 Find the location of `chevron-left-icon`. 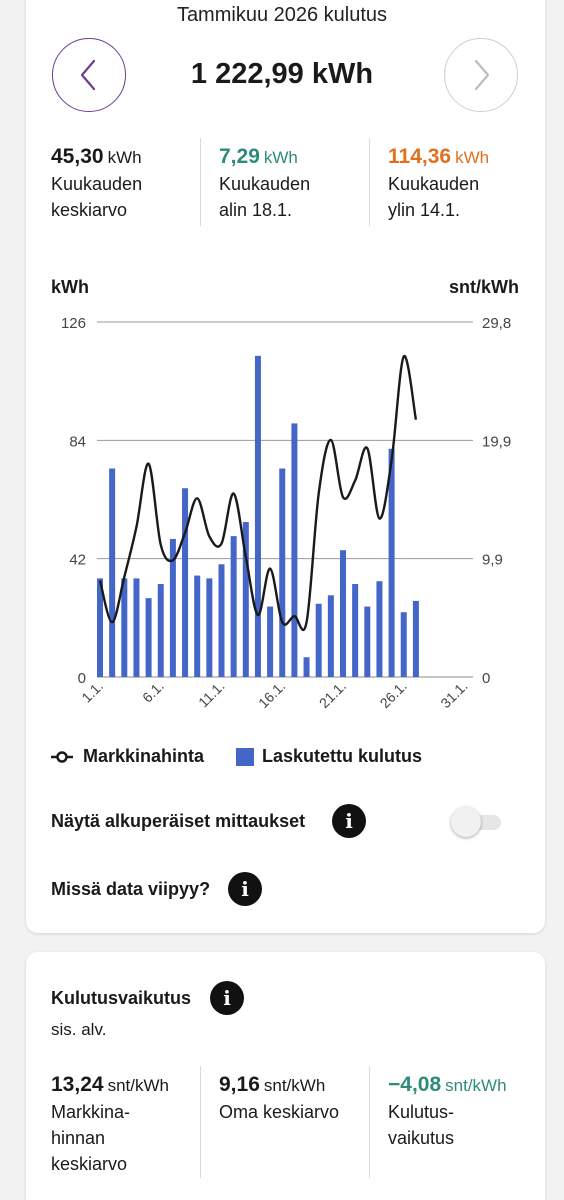

chevron-left-icon is located at coordinates (88, 75).